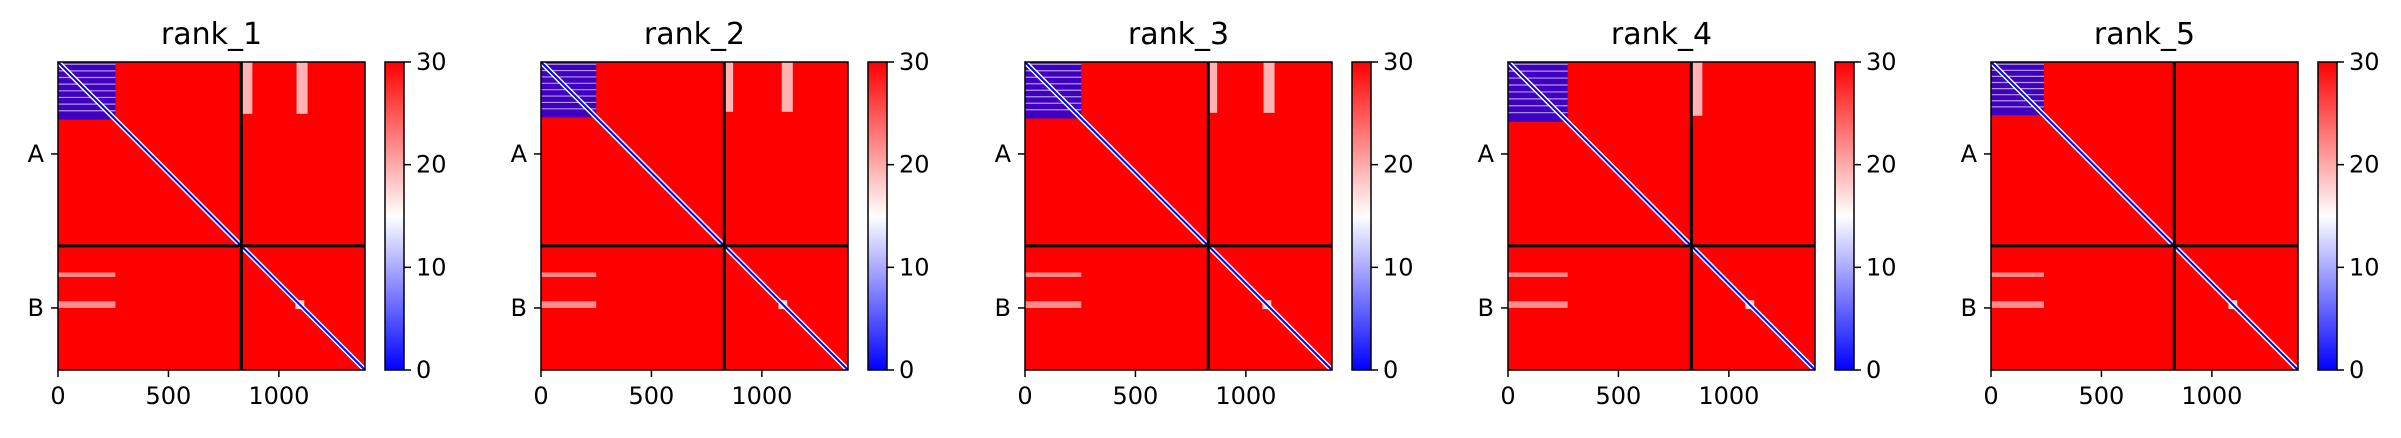  I want to click on panel-title: rank_1, so click(211, 34).